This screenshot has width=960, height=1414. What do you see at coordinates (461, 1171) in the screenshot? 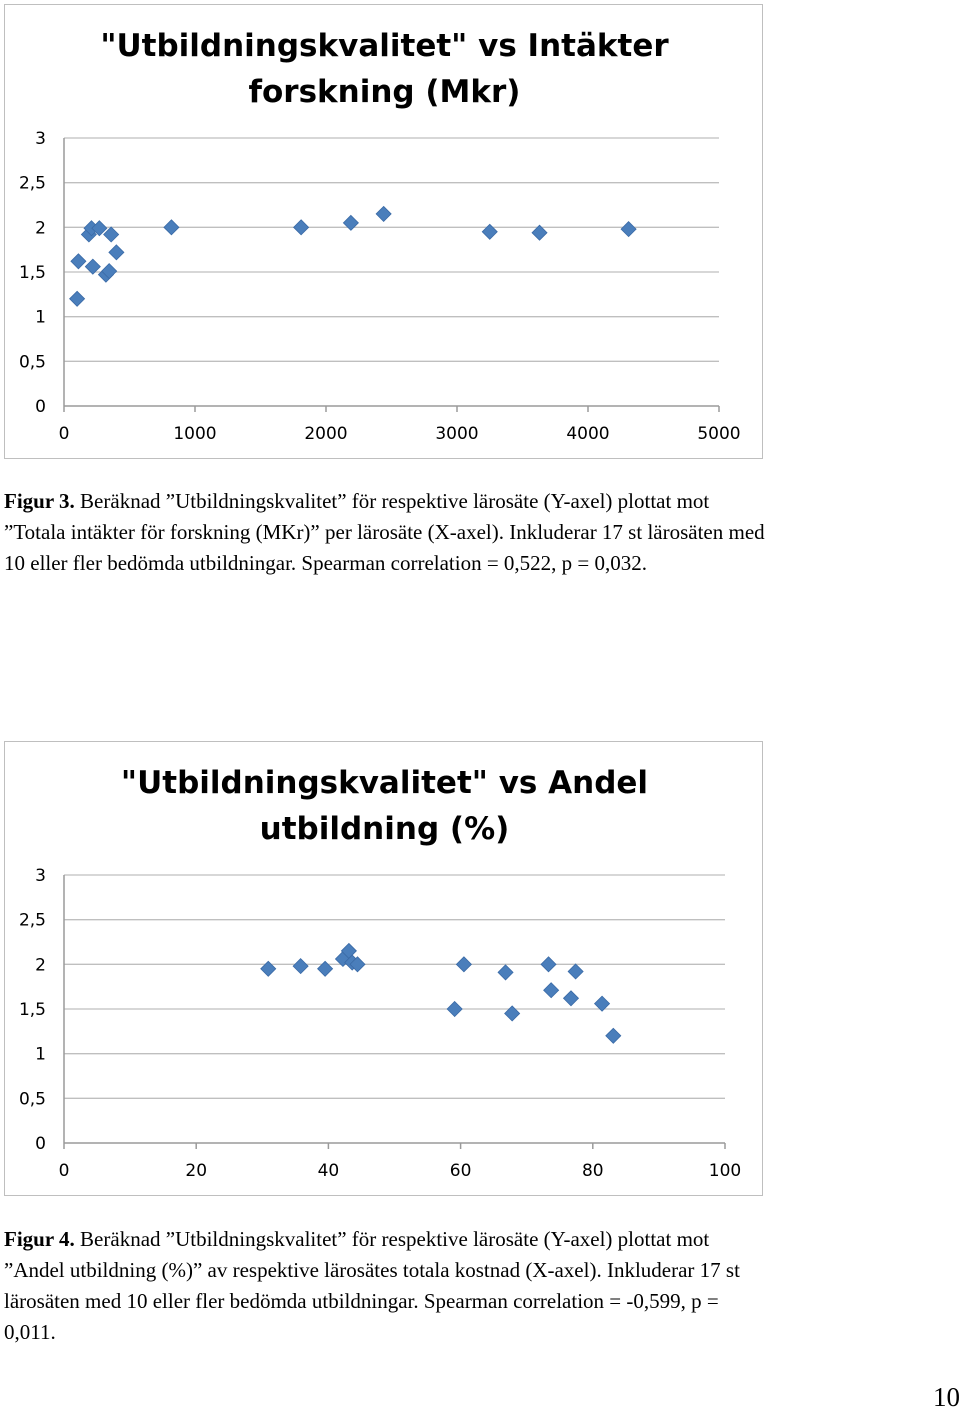
I see `x-tick-label: 60` at bounding box center [461, 1171].